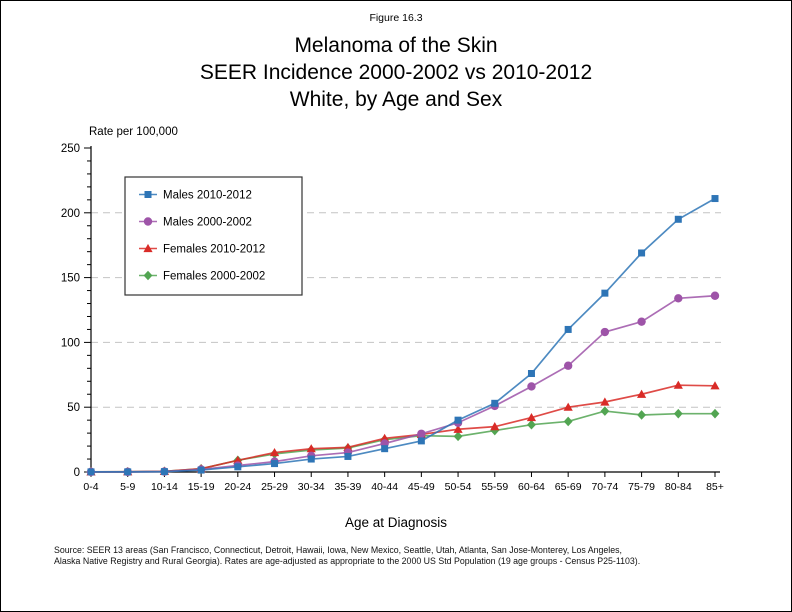 The height and width of the screenshot is (612, 792). Describe the element at coordinates (604, 487) in the screenshot. I see `x-tick-label: 70-74` at that location.